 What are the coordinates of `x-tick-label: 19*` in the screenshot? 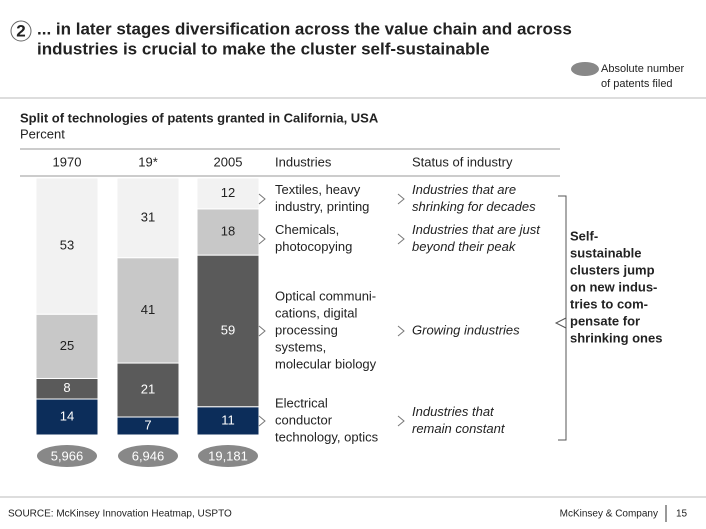 It's located at (148, 161).